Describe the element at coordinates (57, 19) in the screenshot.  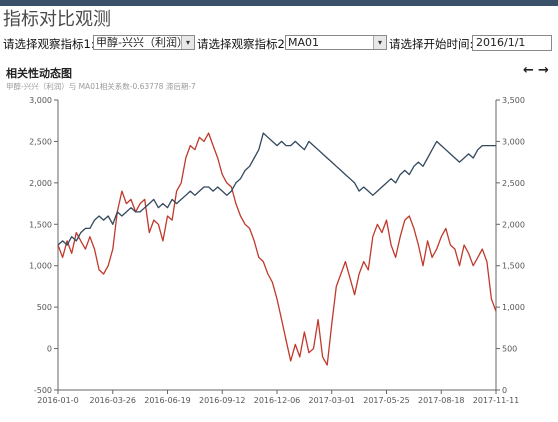
I see `page-title: 指标对比观测` at that location.